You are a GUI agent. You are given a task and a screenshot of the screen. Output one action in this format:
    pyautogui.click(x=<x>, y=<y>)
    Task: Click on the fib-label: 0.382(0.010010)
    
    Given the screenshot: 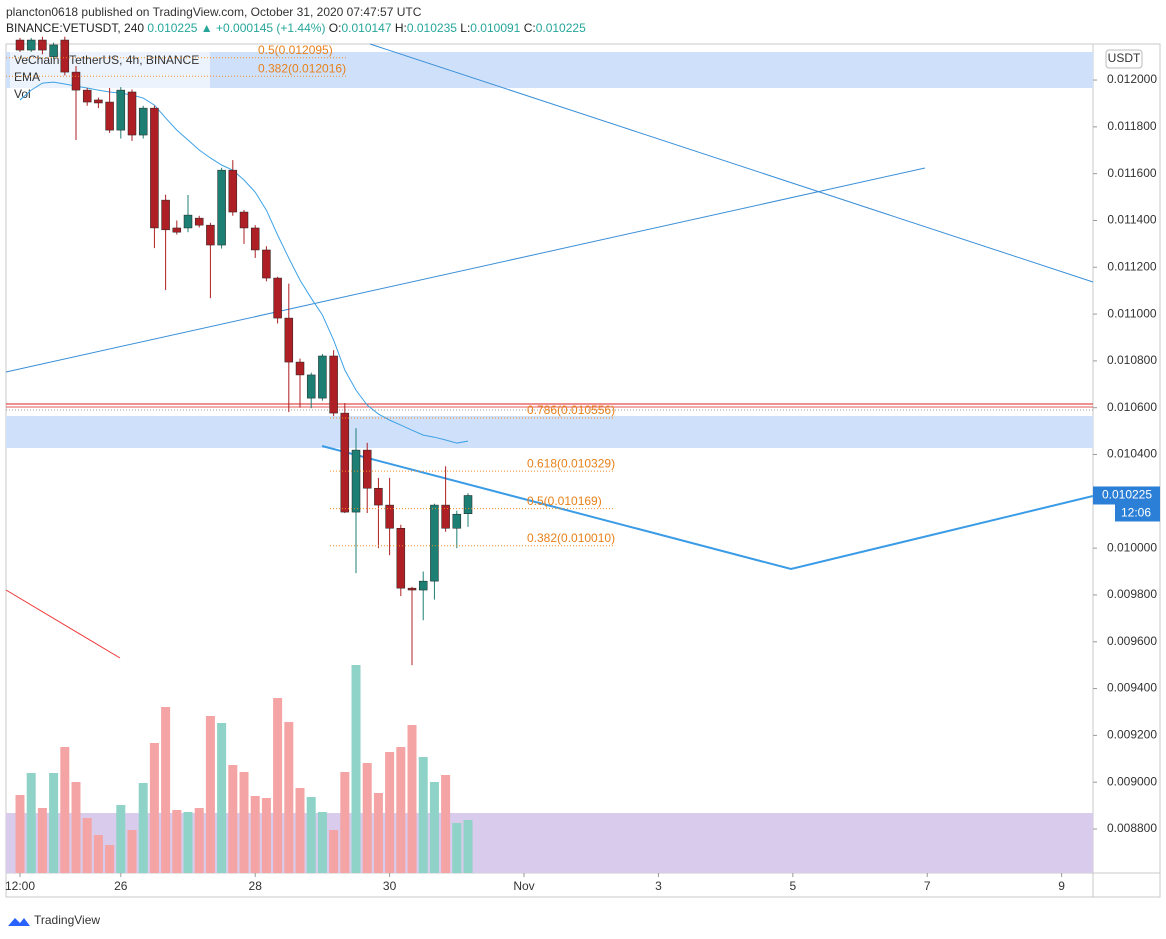 What is the action you would take?
    pyautogui.click(x=571, y=538)
    